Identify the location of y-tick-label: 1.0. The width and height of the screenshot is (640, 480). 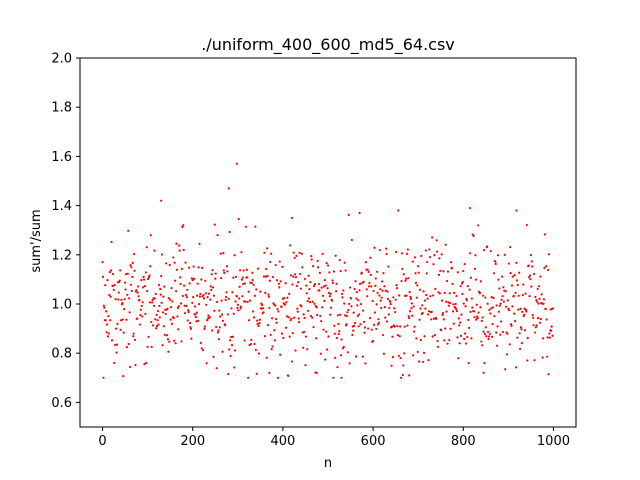
(61, 305).